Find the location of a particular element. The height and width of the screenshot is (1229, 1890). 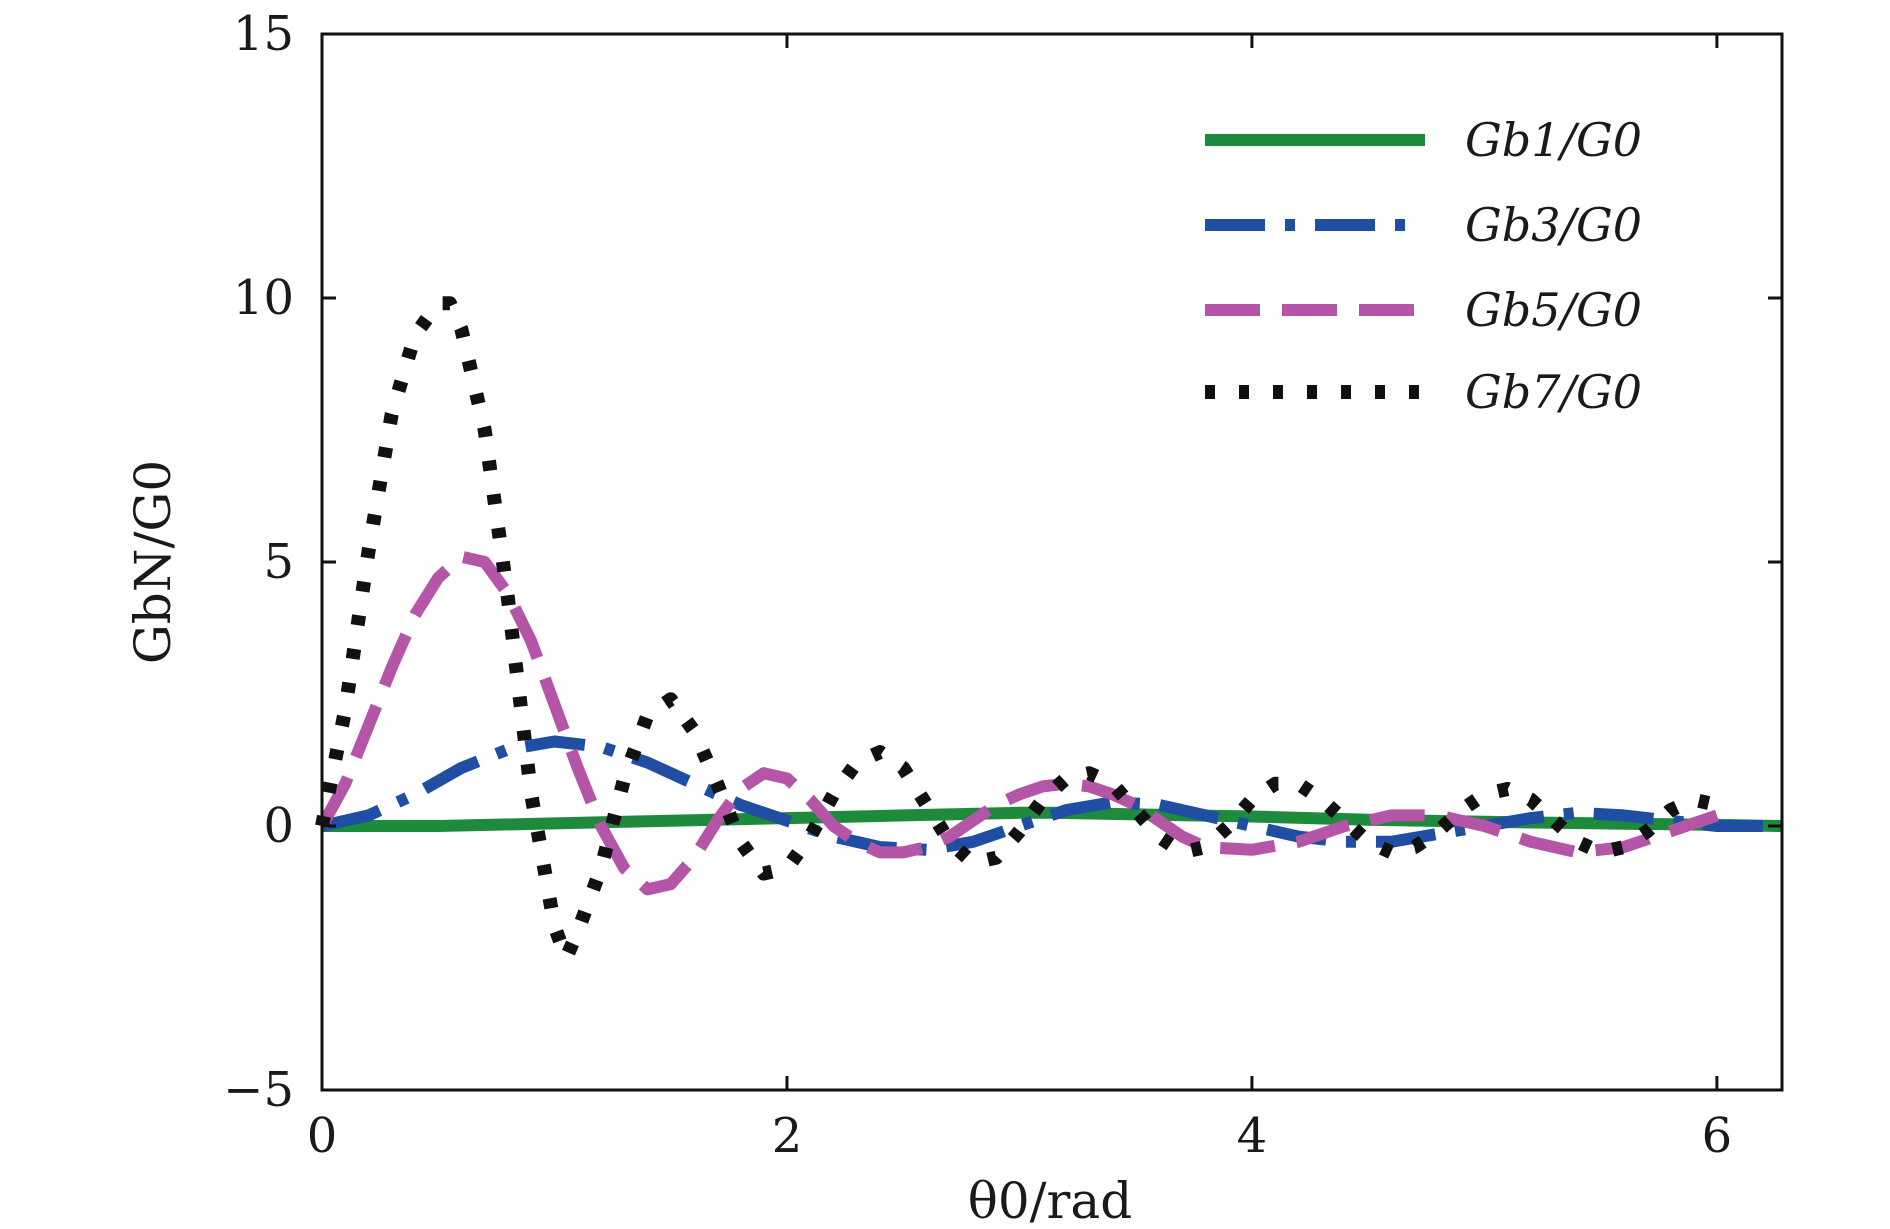

y-tick-label: −5 is located at coordinates (258, 1090).